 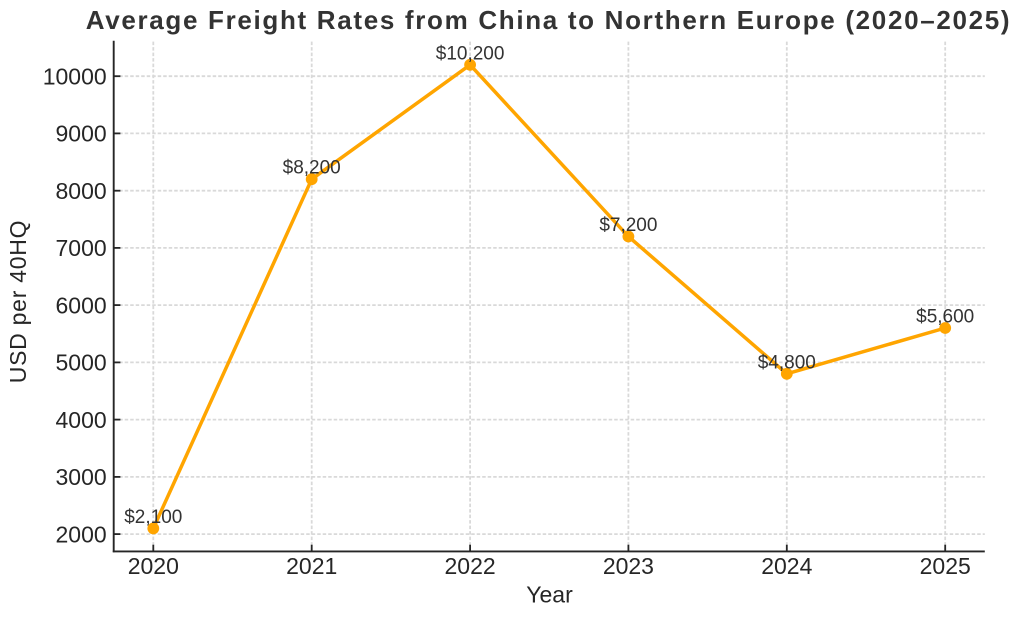 What do you see at coordinates (945, 566) in the screenshot?
I see `svg-text: 2025` at bounding box center [945, 566].